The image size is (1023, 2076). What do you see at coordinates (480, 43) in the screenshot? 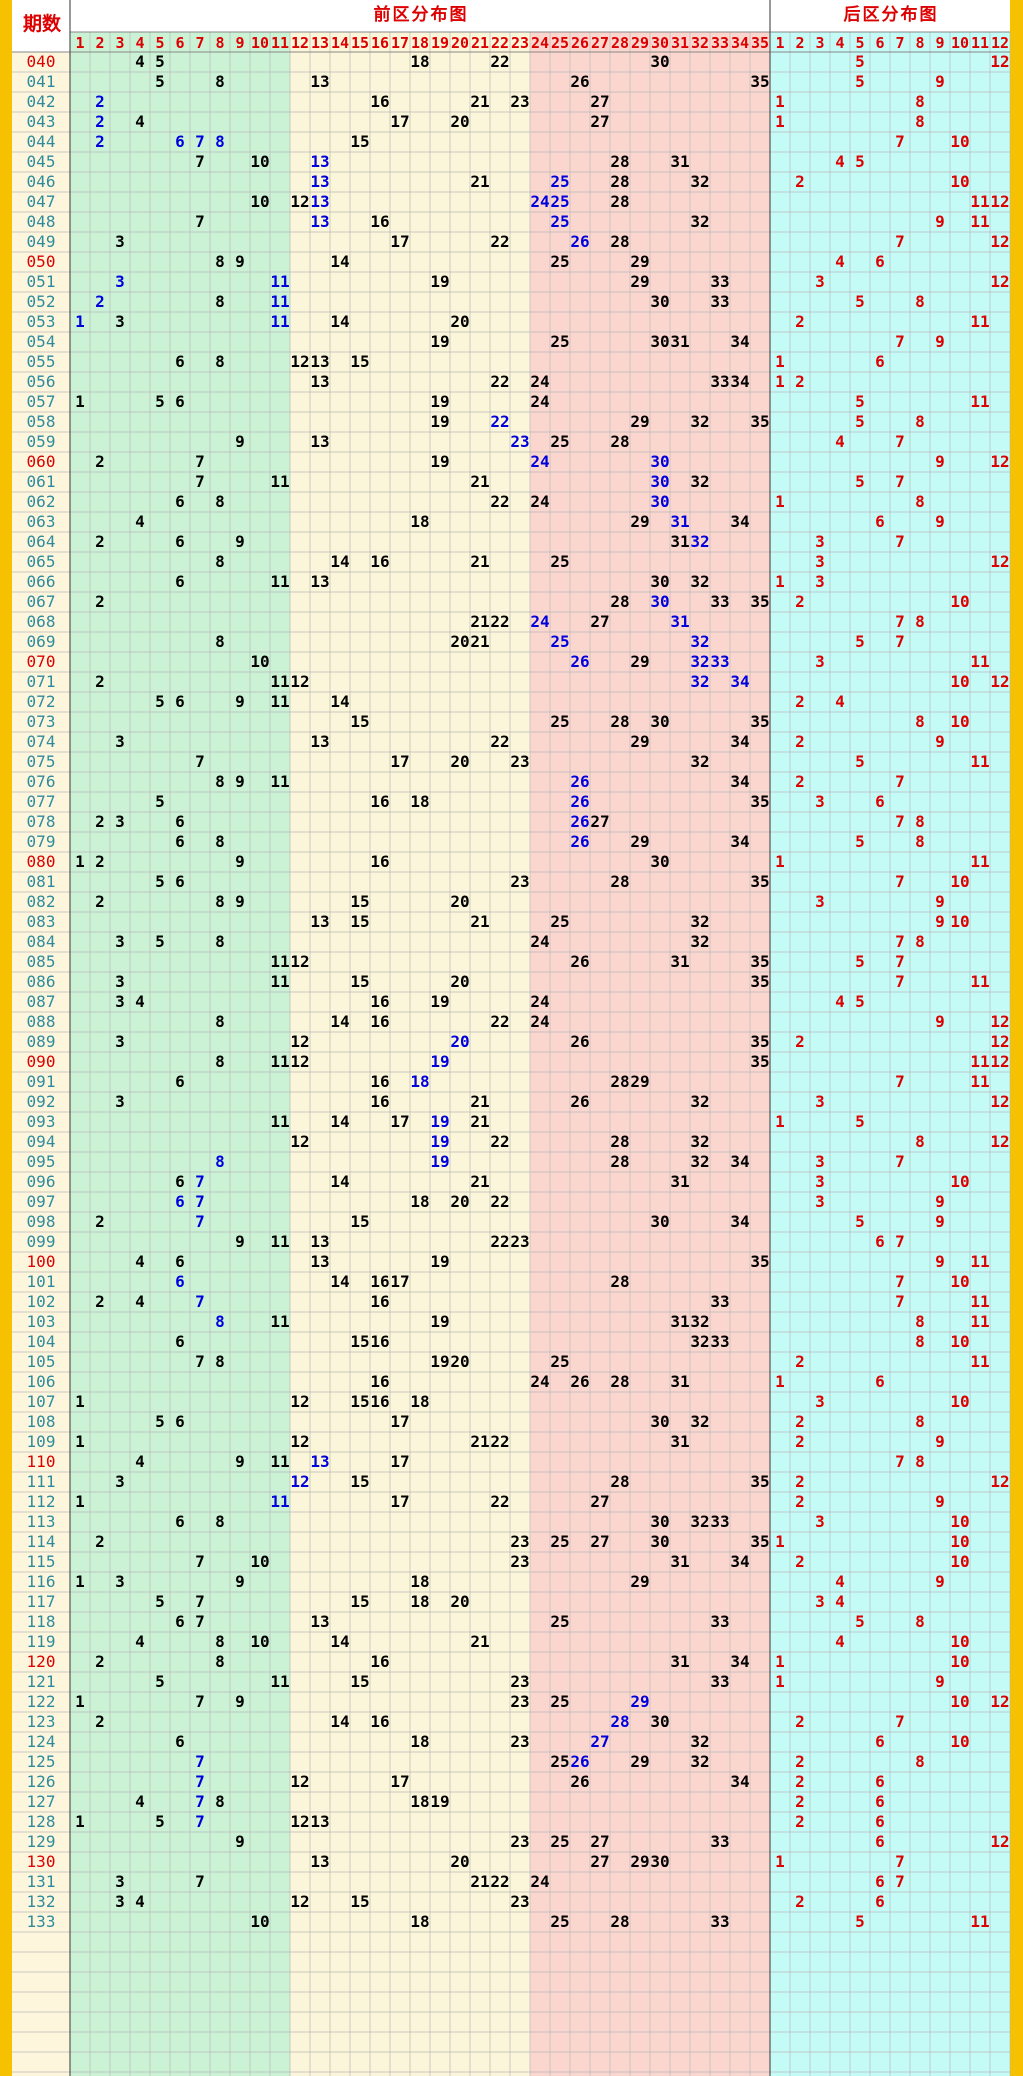
I see `front-col-header: 21` at bounding box center [480, 43].